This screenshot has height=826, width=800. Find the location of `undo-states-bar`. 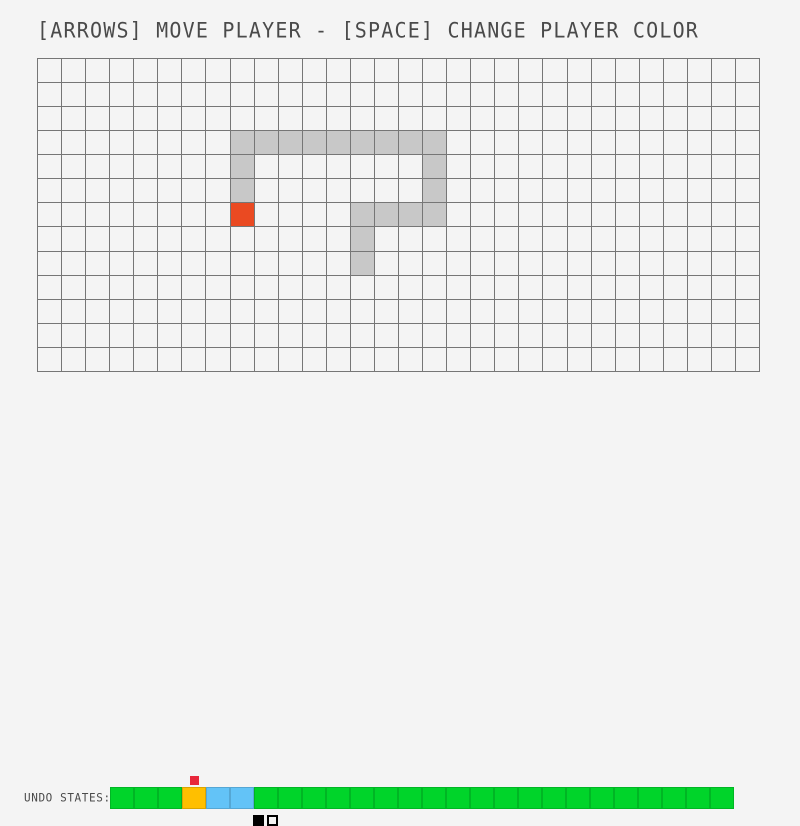

undo-states-bar is located at coordinates (422, 792).